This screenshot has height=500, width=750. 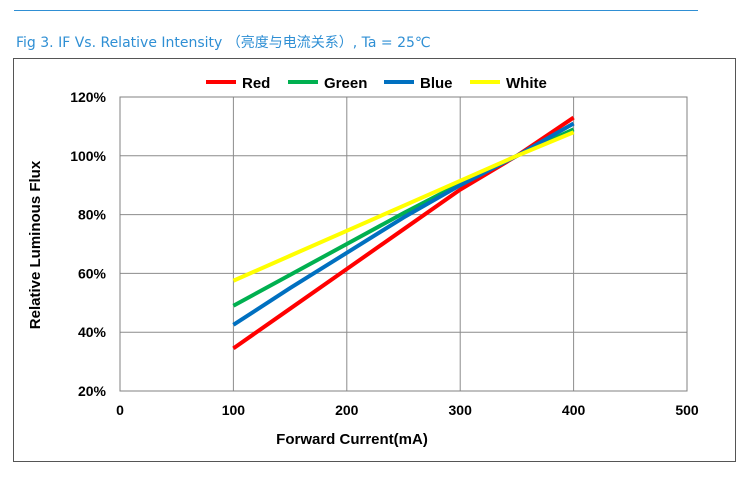 I want to click on x-tick-label: 500, so click(x=687, y=410).